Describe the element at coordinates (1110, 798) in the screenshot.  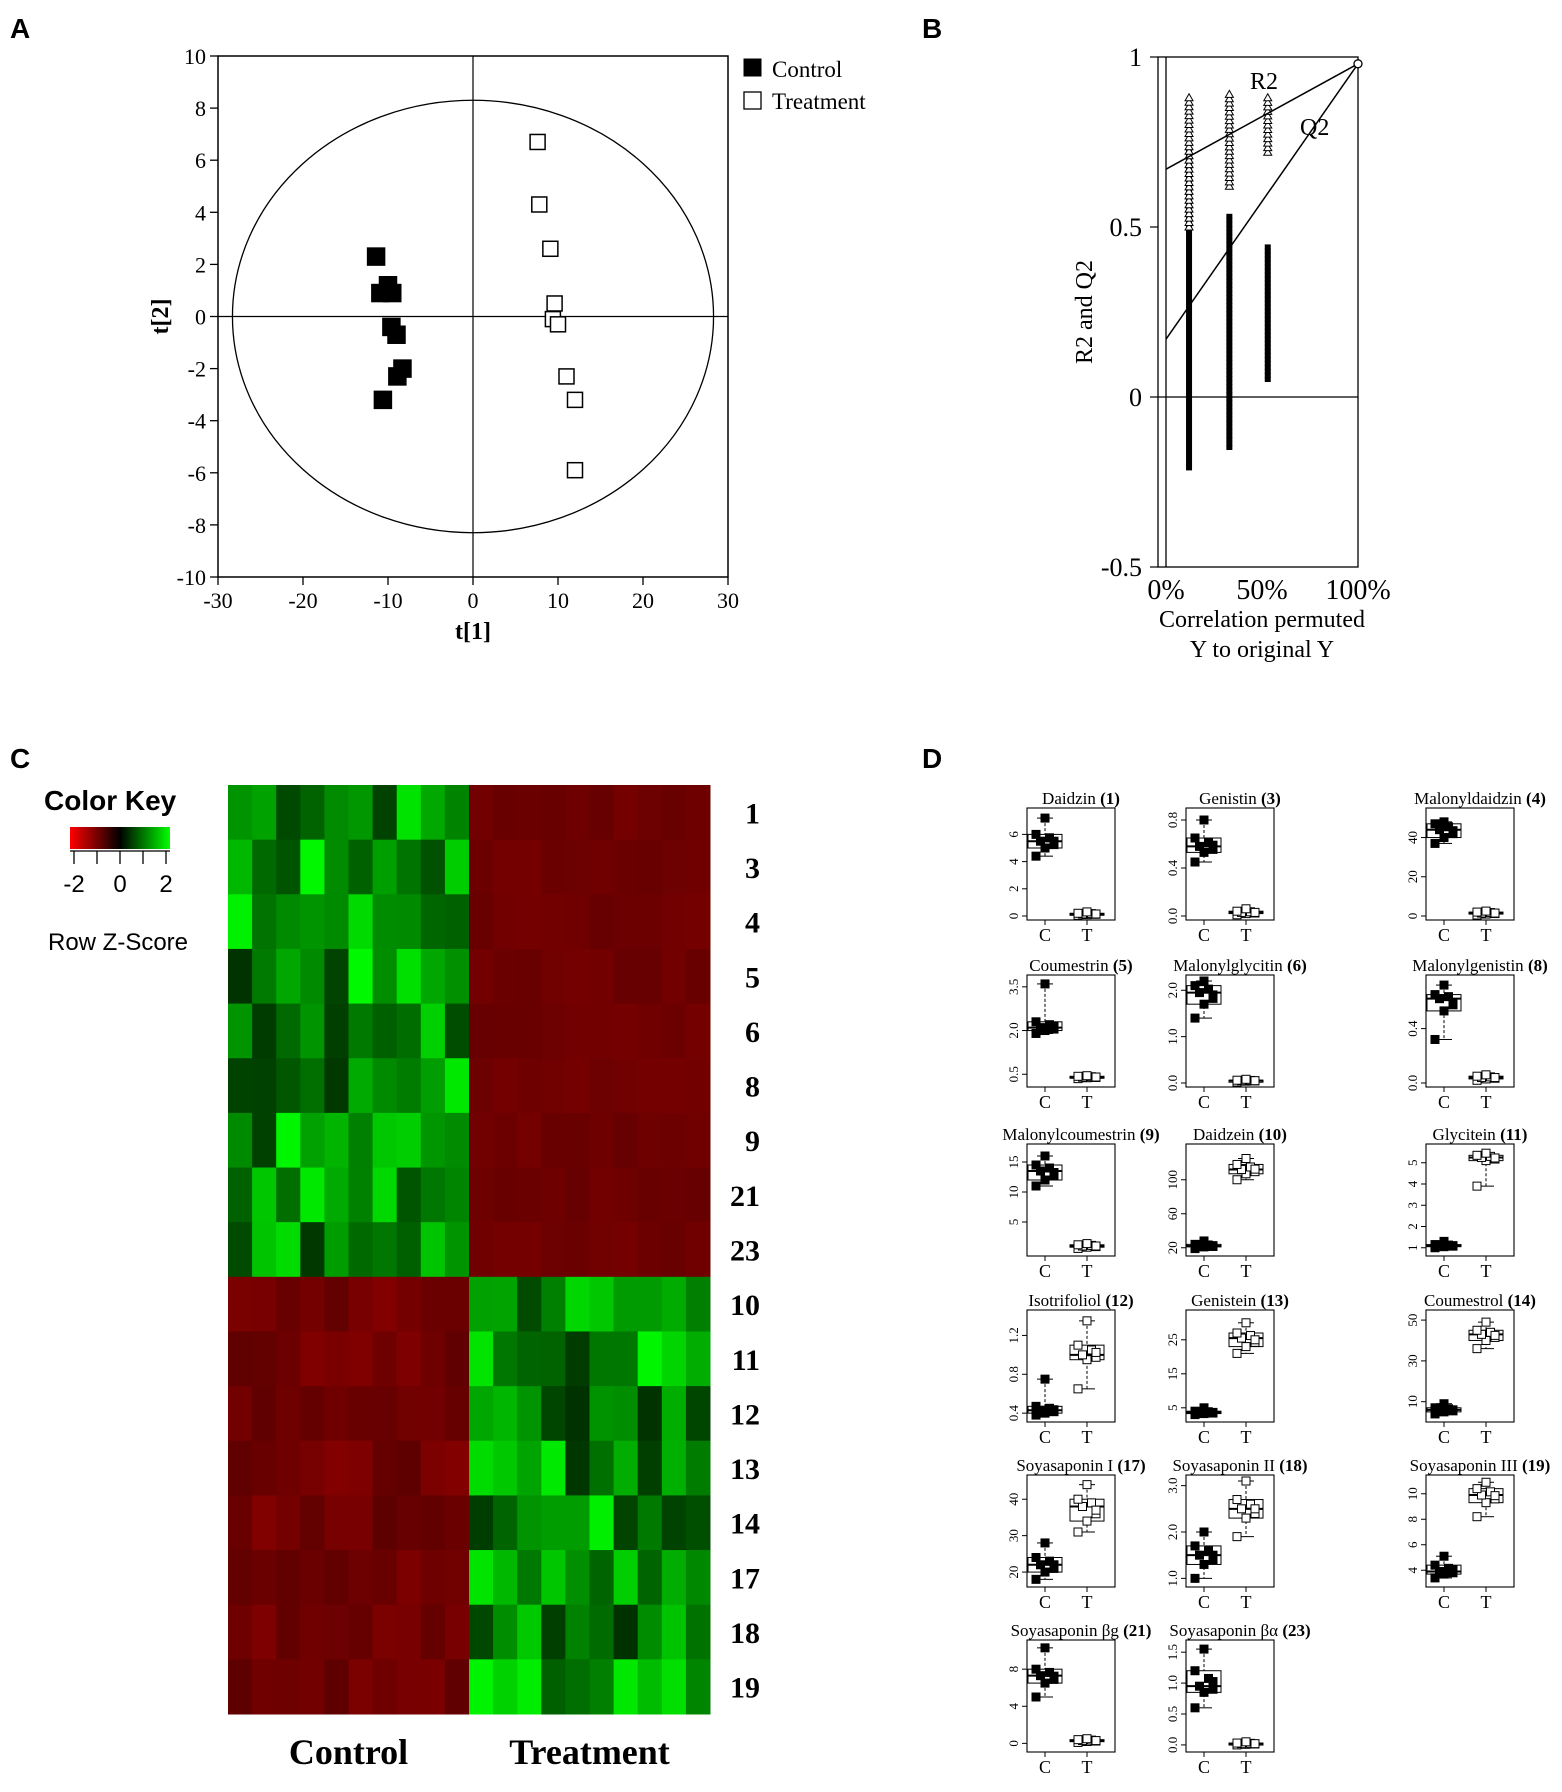
I see `compound-number: (1)` at that location.